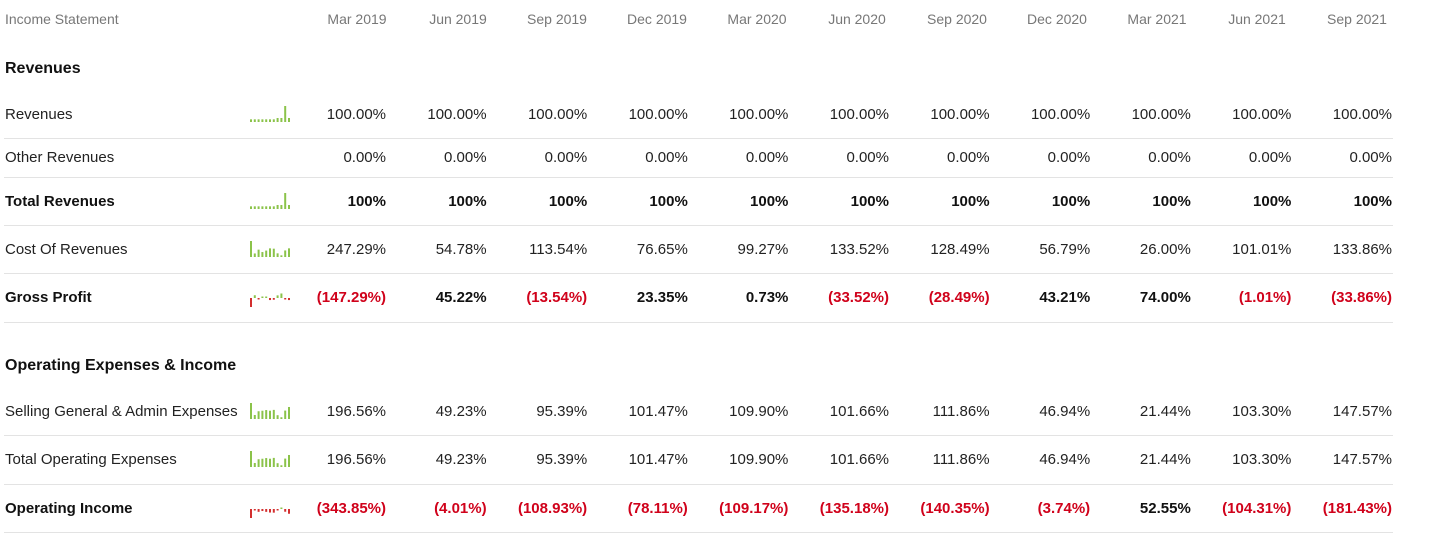 The width and height of the screenshot is (1441, 556). What do you see at coordinates (1257, 508) in the screenshot?
I see `cell-value: (104.31%)` at bounding box center [1257, 508].